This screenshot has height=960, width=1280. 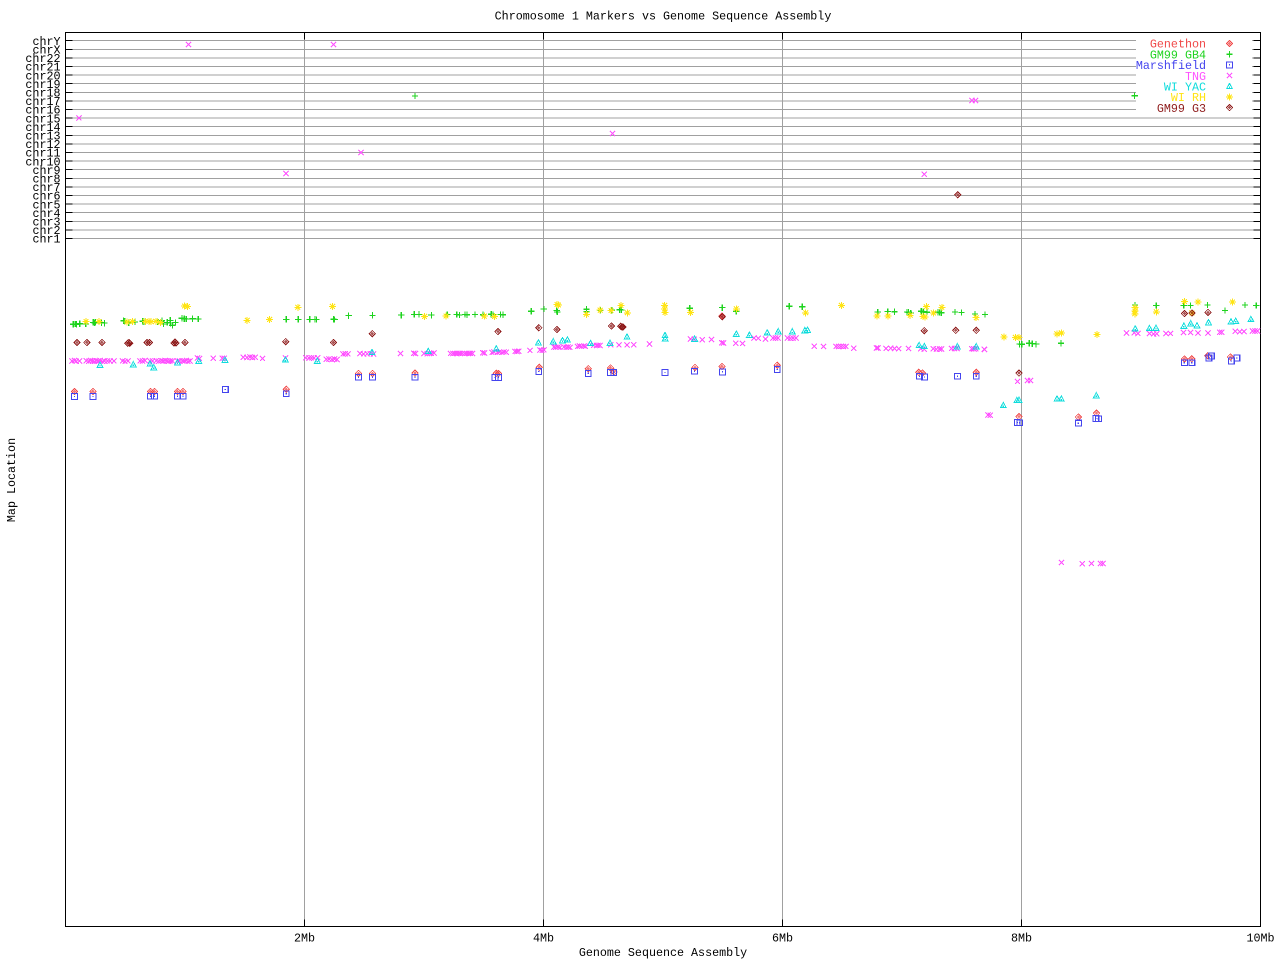 What do you see at coordinates (46, 205) in the screenshot?
I see `svg-text: chr5` at bounding box center [46, 205].